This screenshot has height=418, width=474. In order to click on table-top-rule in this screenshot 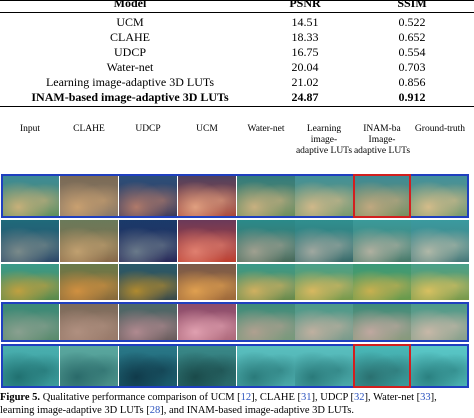, I will do `click(237, 0)`.